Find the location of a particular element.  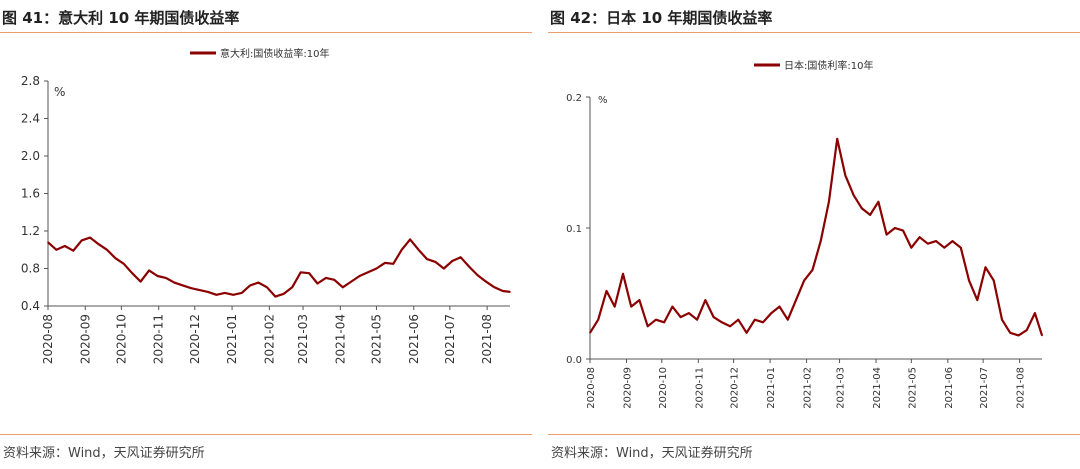

x-tick-label: 2021-03 is located at coordinates (303, 339).